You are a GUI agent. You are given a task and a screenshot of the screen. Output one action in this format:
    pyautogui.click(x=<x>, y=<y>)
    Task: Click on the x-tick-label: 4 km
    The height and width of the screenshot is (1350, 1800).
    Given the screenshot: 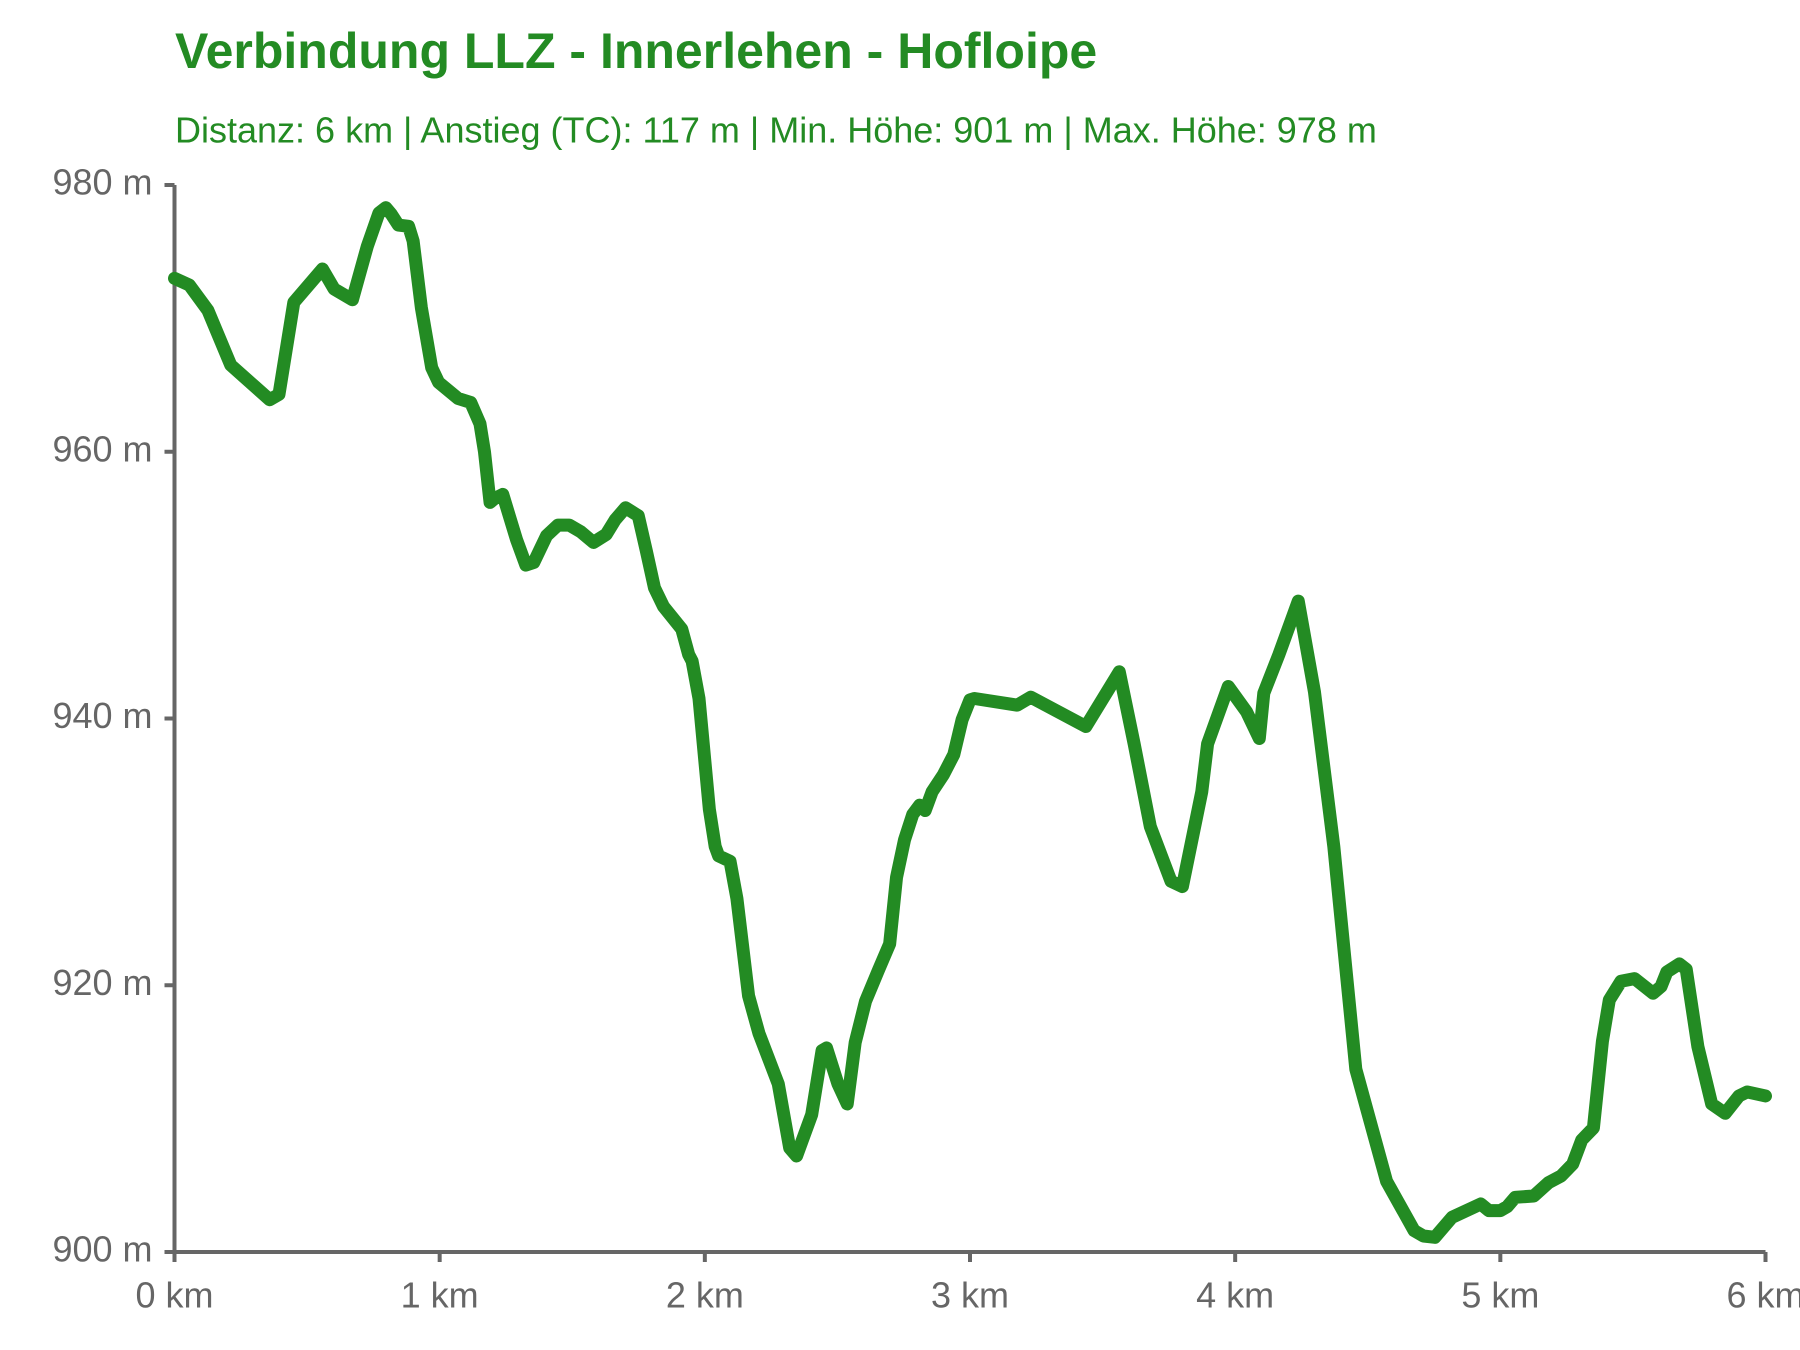 What is the action you would take?
    pyautogui.click(x=1235, y=1295)
    